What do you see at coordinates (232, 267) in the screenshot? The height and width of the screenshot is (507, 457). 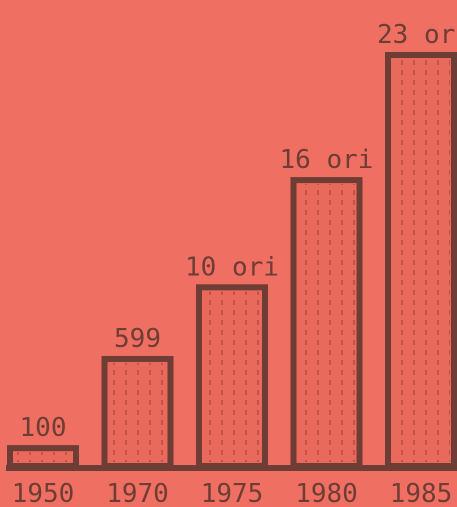 I see `data-label-1975: 10 ori` at bounding box center [232, 267].